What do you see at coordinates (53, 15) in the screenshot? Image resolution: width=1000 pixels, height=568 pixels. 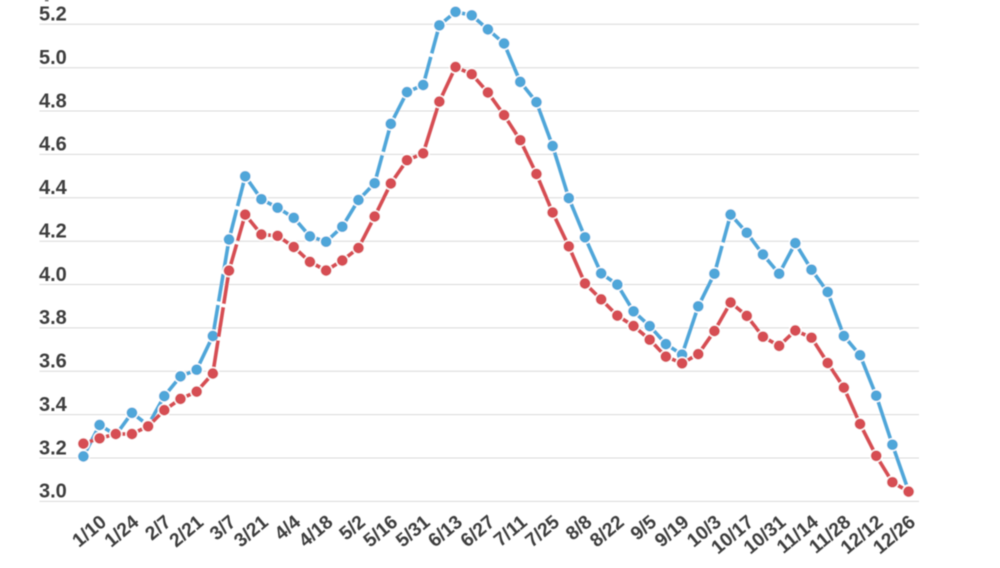 I see `svg-text: 5.2` at bounding box center [53, 15].